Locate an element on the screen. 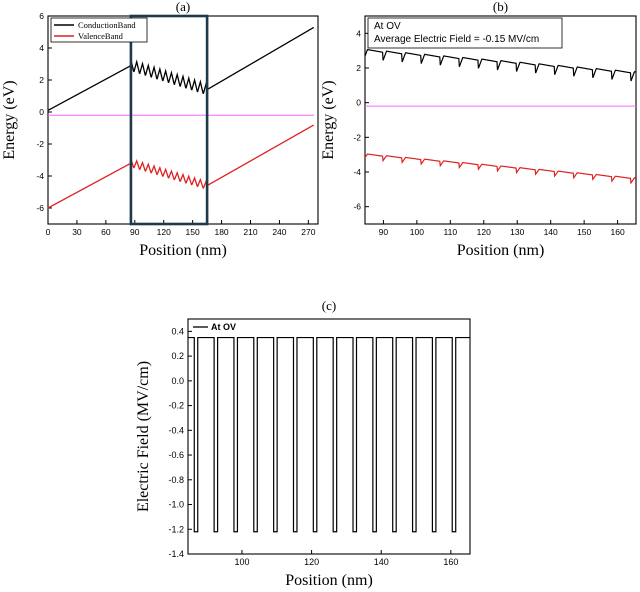 The width and height of the screenshot is (640, 592). x-tick-label: 110 is located at coordinates (451, 232).